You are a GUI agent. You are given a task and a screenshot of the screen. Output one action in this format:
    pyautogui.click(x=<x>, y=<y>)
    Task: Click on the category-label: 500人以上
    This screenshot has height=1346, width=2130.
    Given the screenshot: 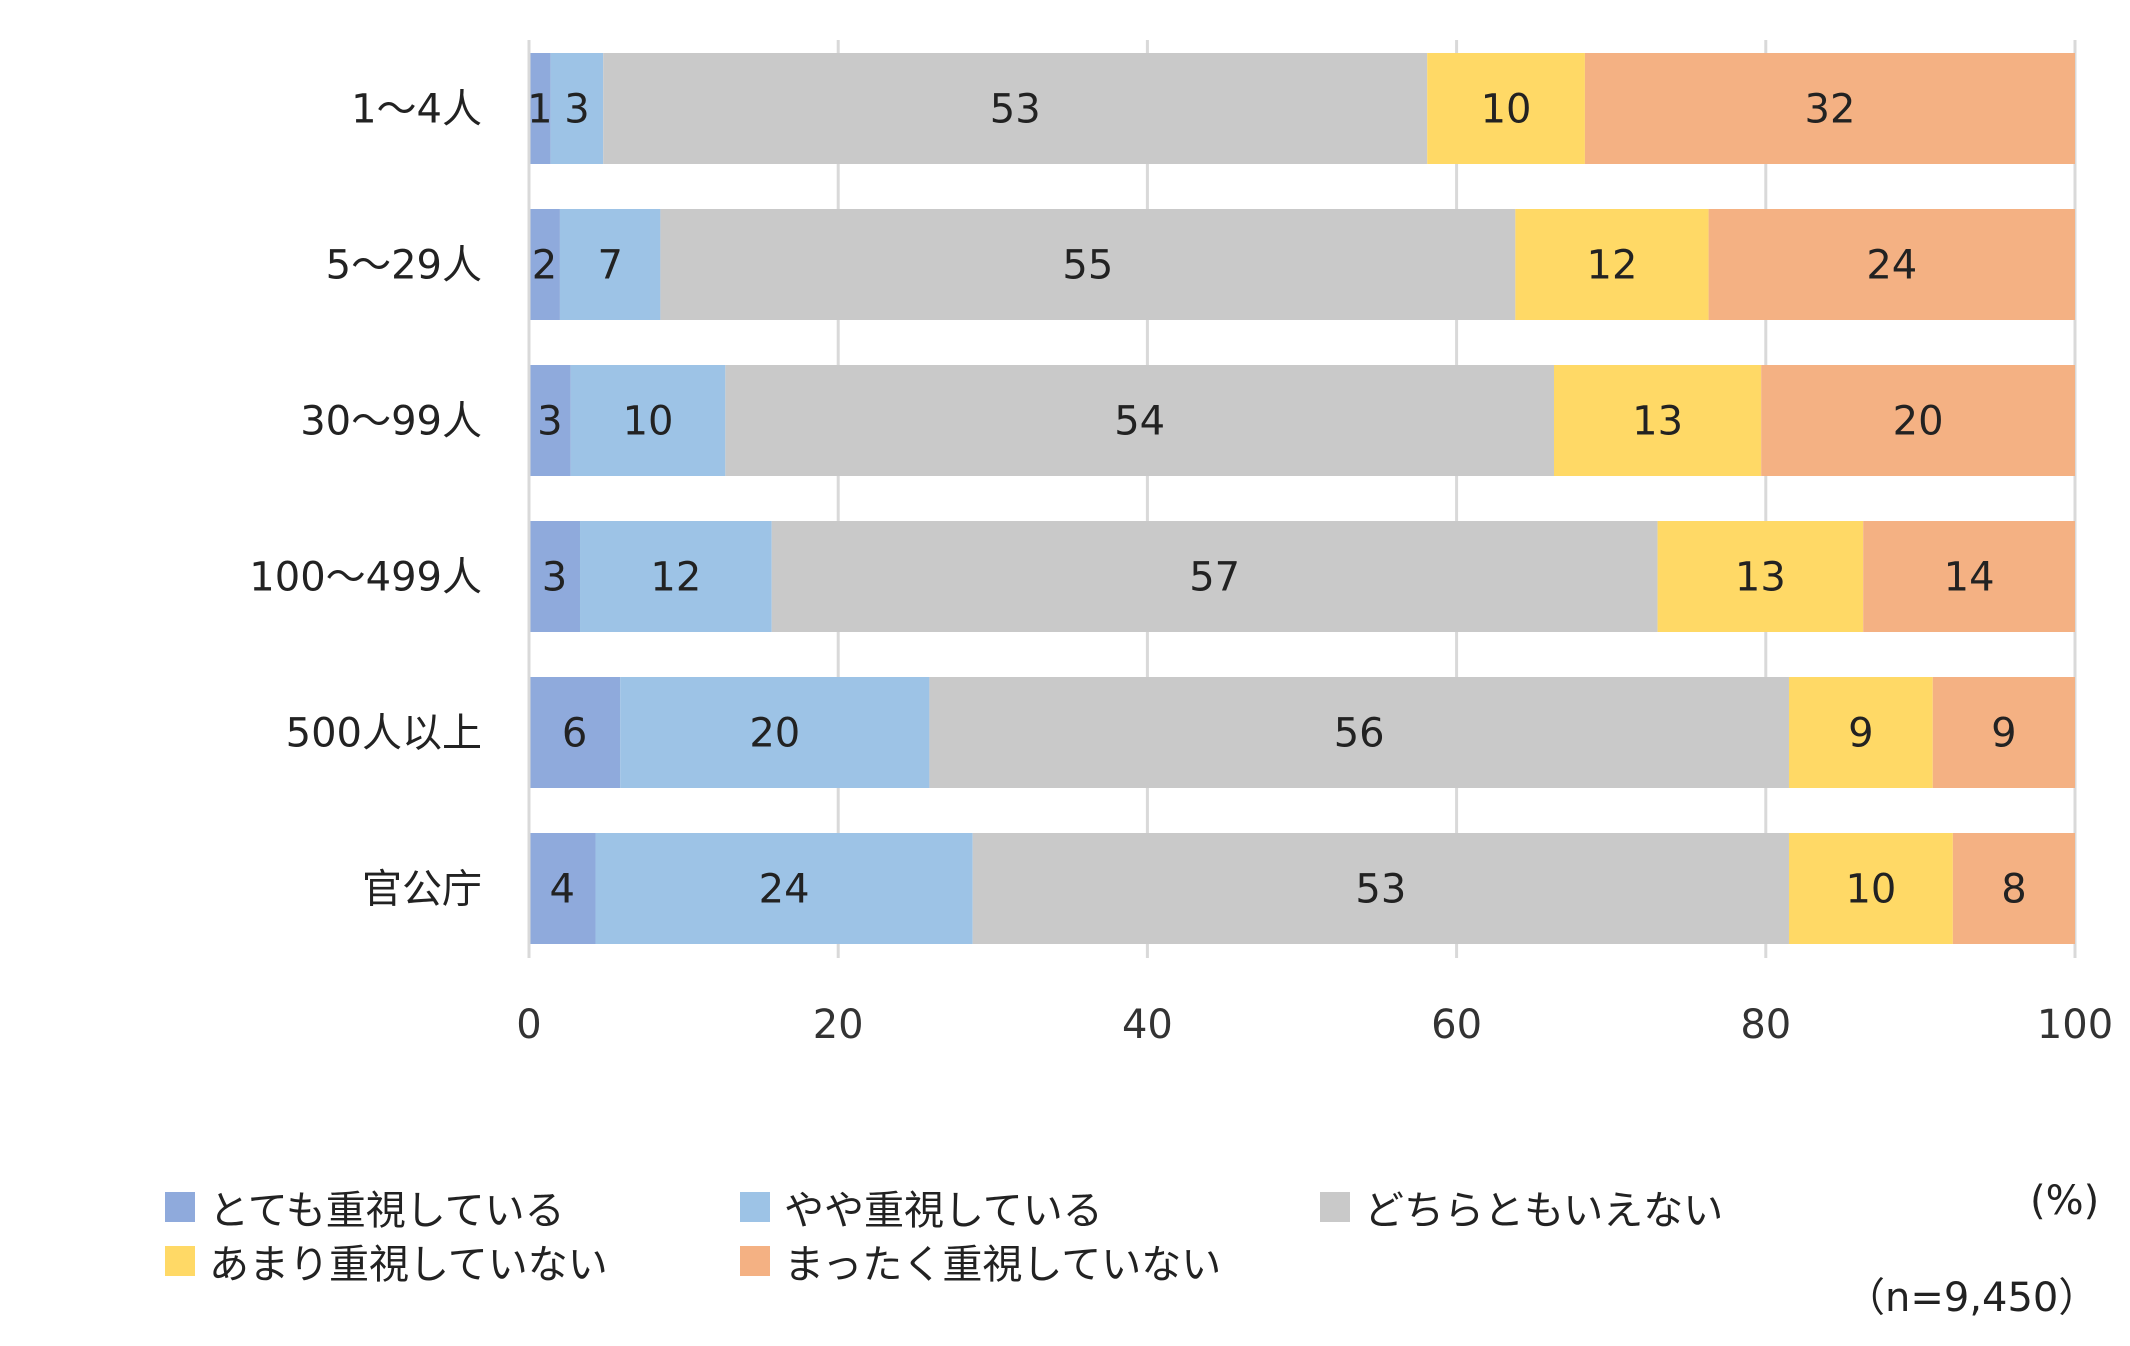 What is the action you would take?
    pyautogui.click(x=384, y=734)
    